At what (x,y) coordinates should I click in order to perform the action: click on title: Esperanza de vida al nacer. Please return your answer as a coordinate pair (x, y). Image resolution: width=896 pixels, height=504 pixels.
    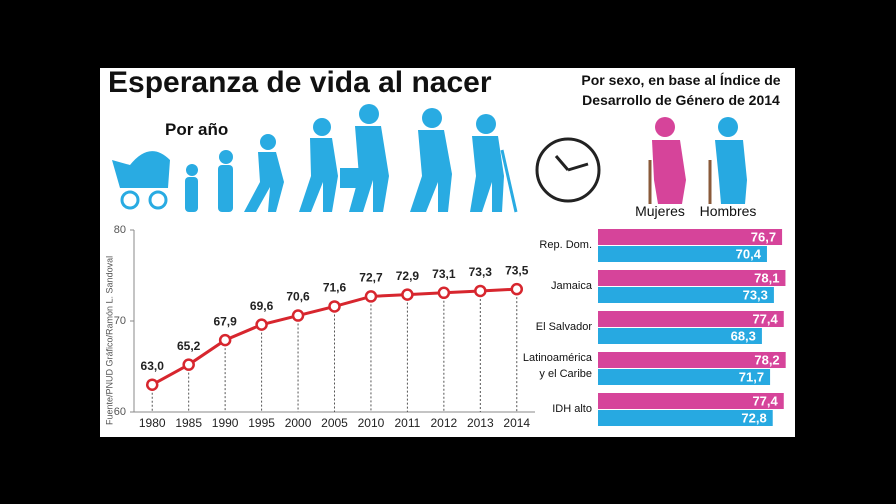
    Looking at the image, I should click on (300, 82).